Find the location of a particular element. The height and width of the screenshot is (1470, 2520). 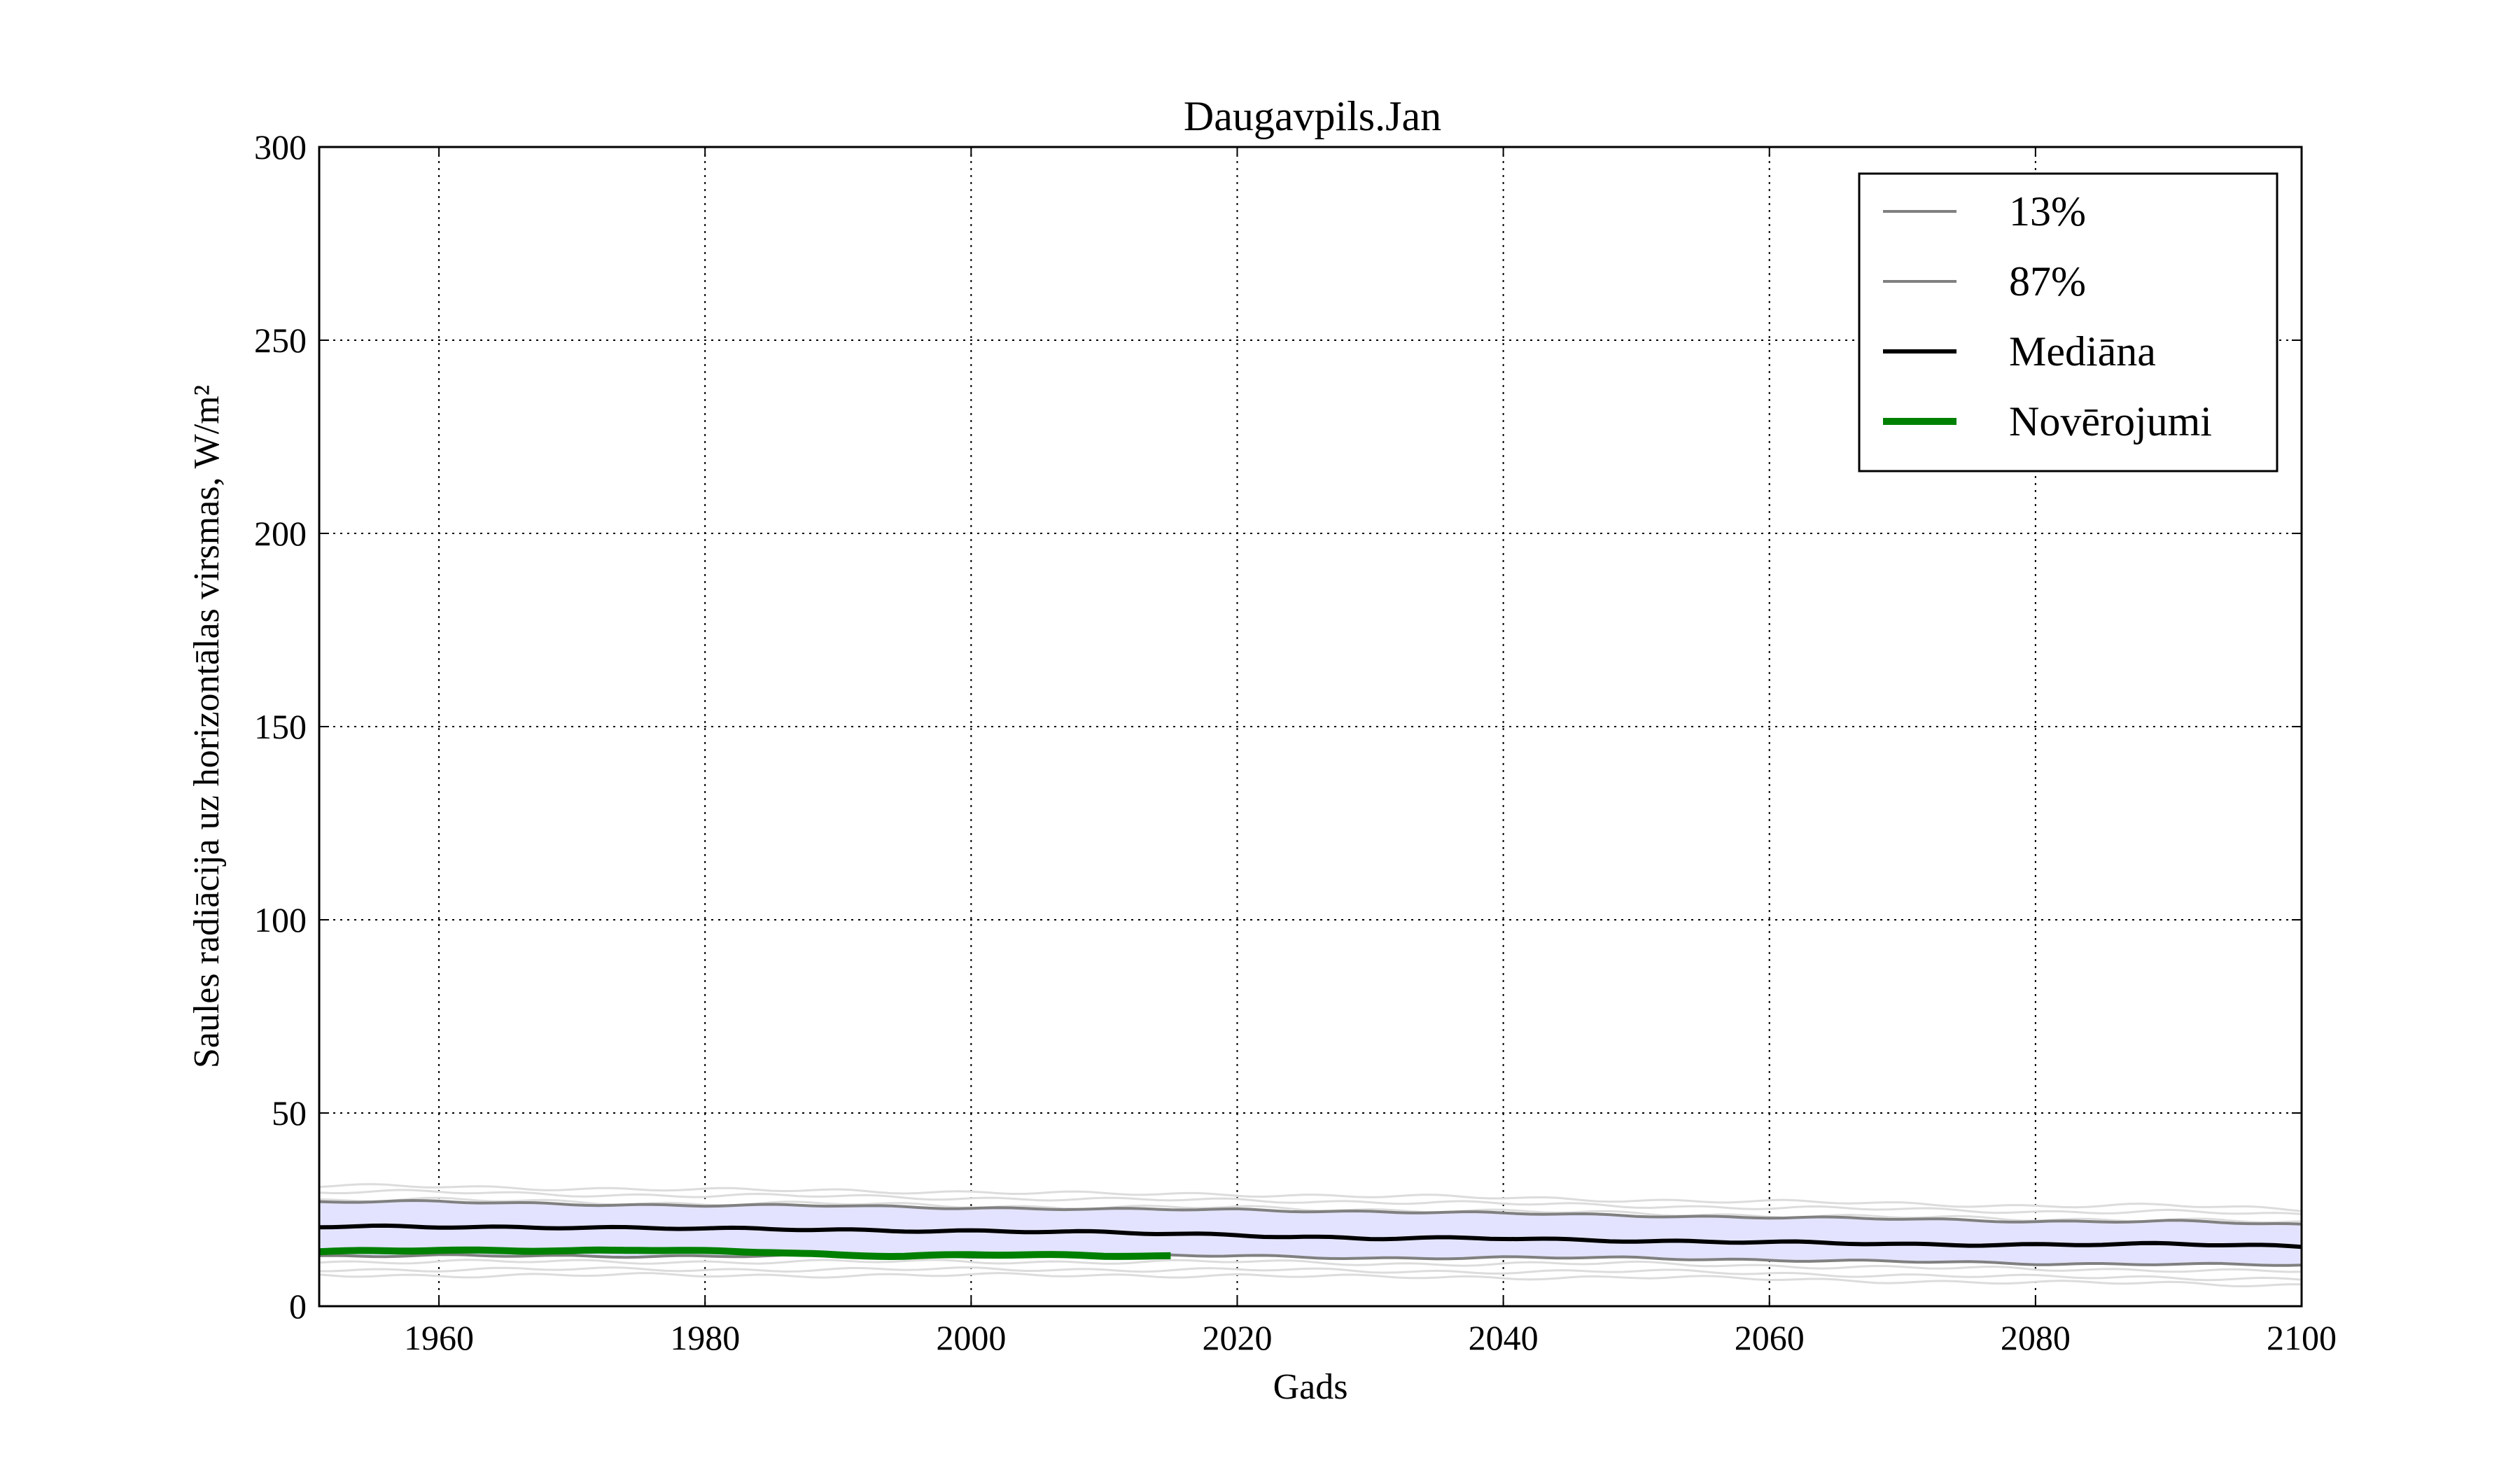

x-tick-label: 2020 is located at coordinates (1237, 1337).